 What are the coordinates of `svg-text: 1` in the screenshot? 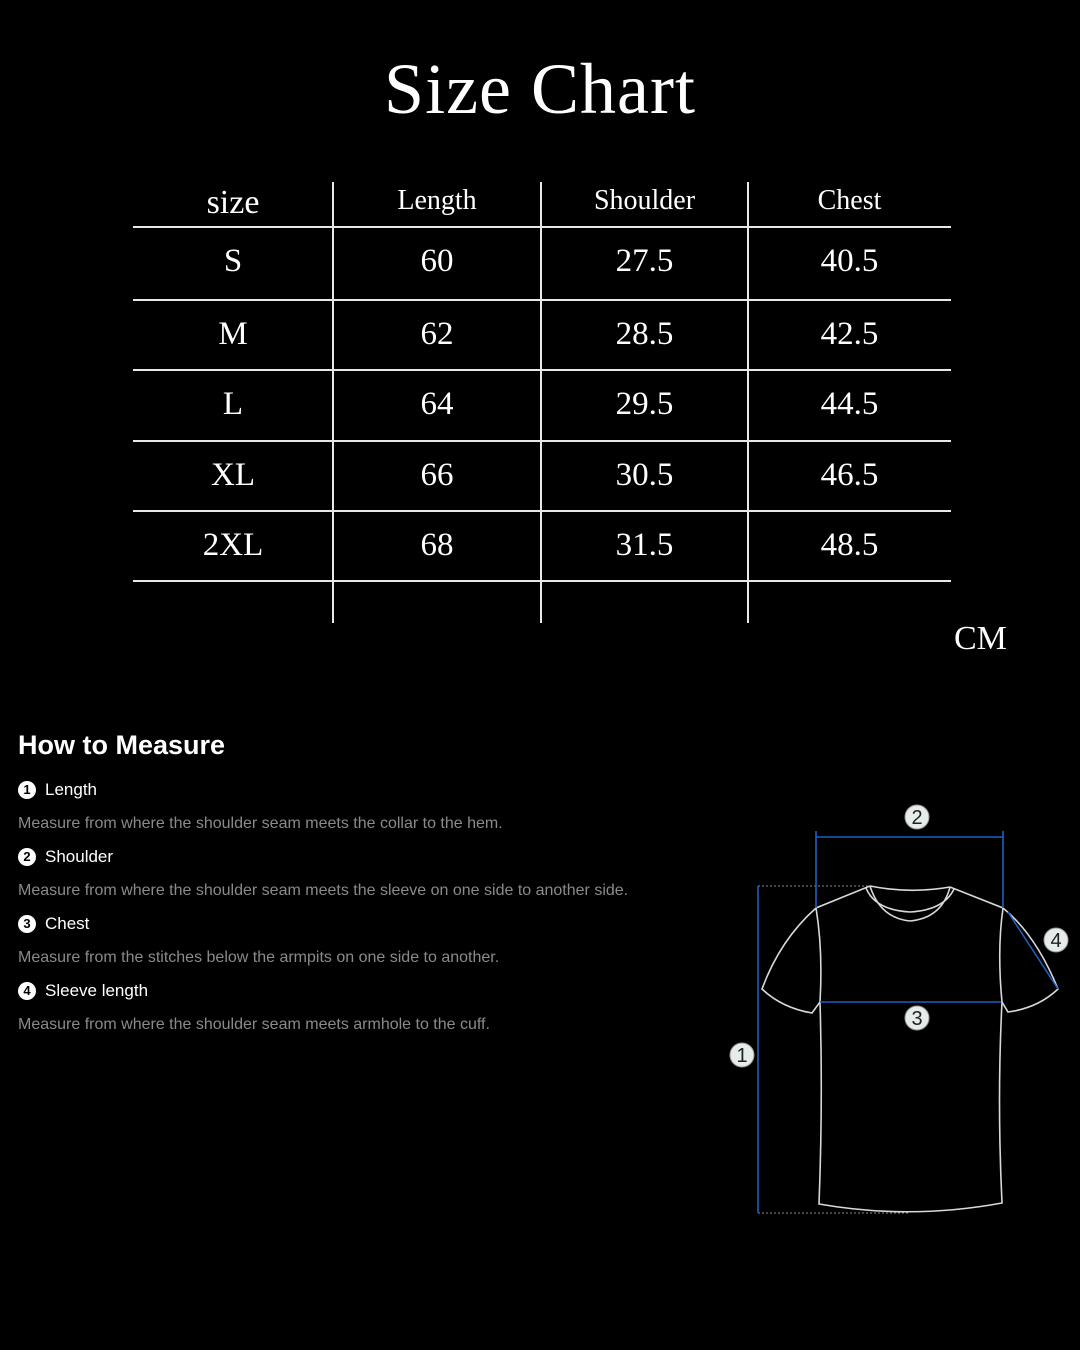 It's located at (741, 1056).